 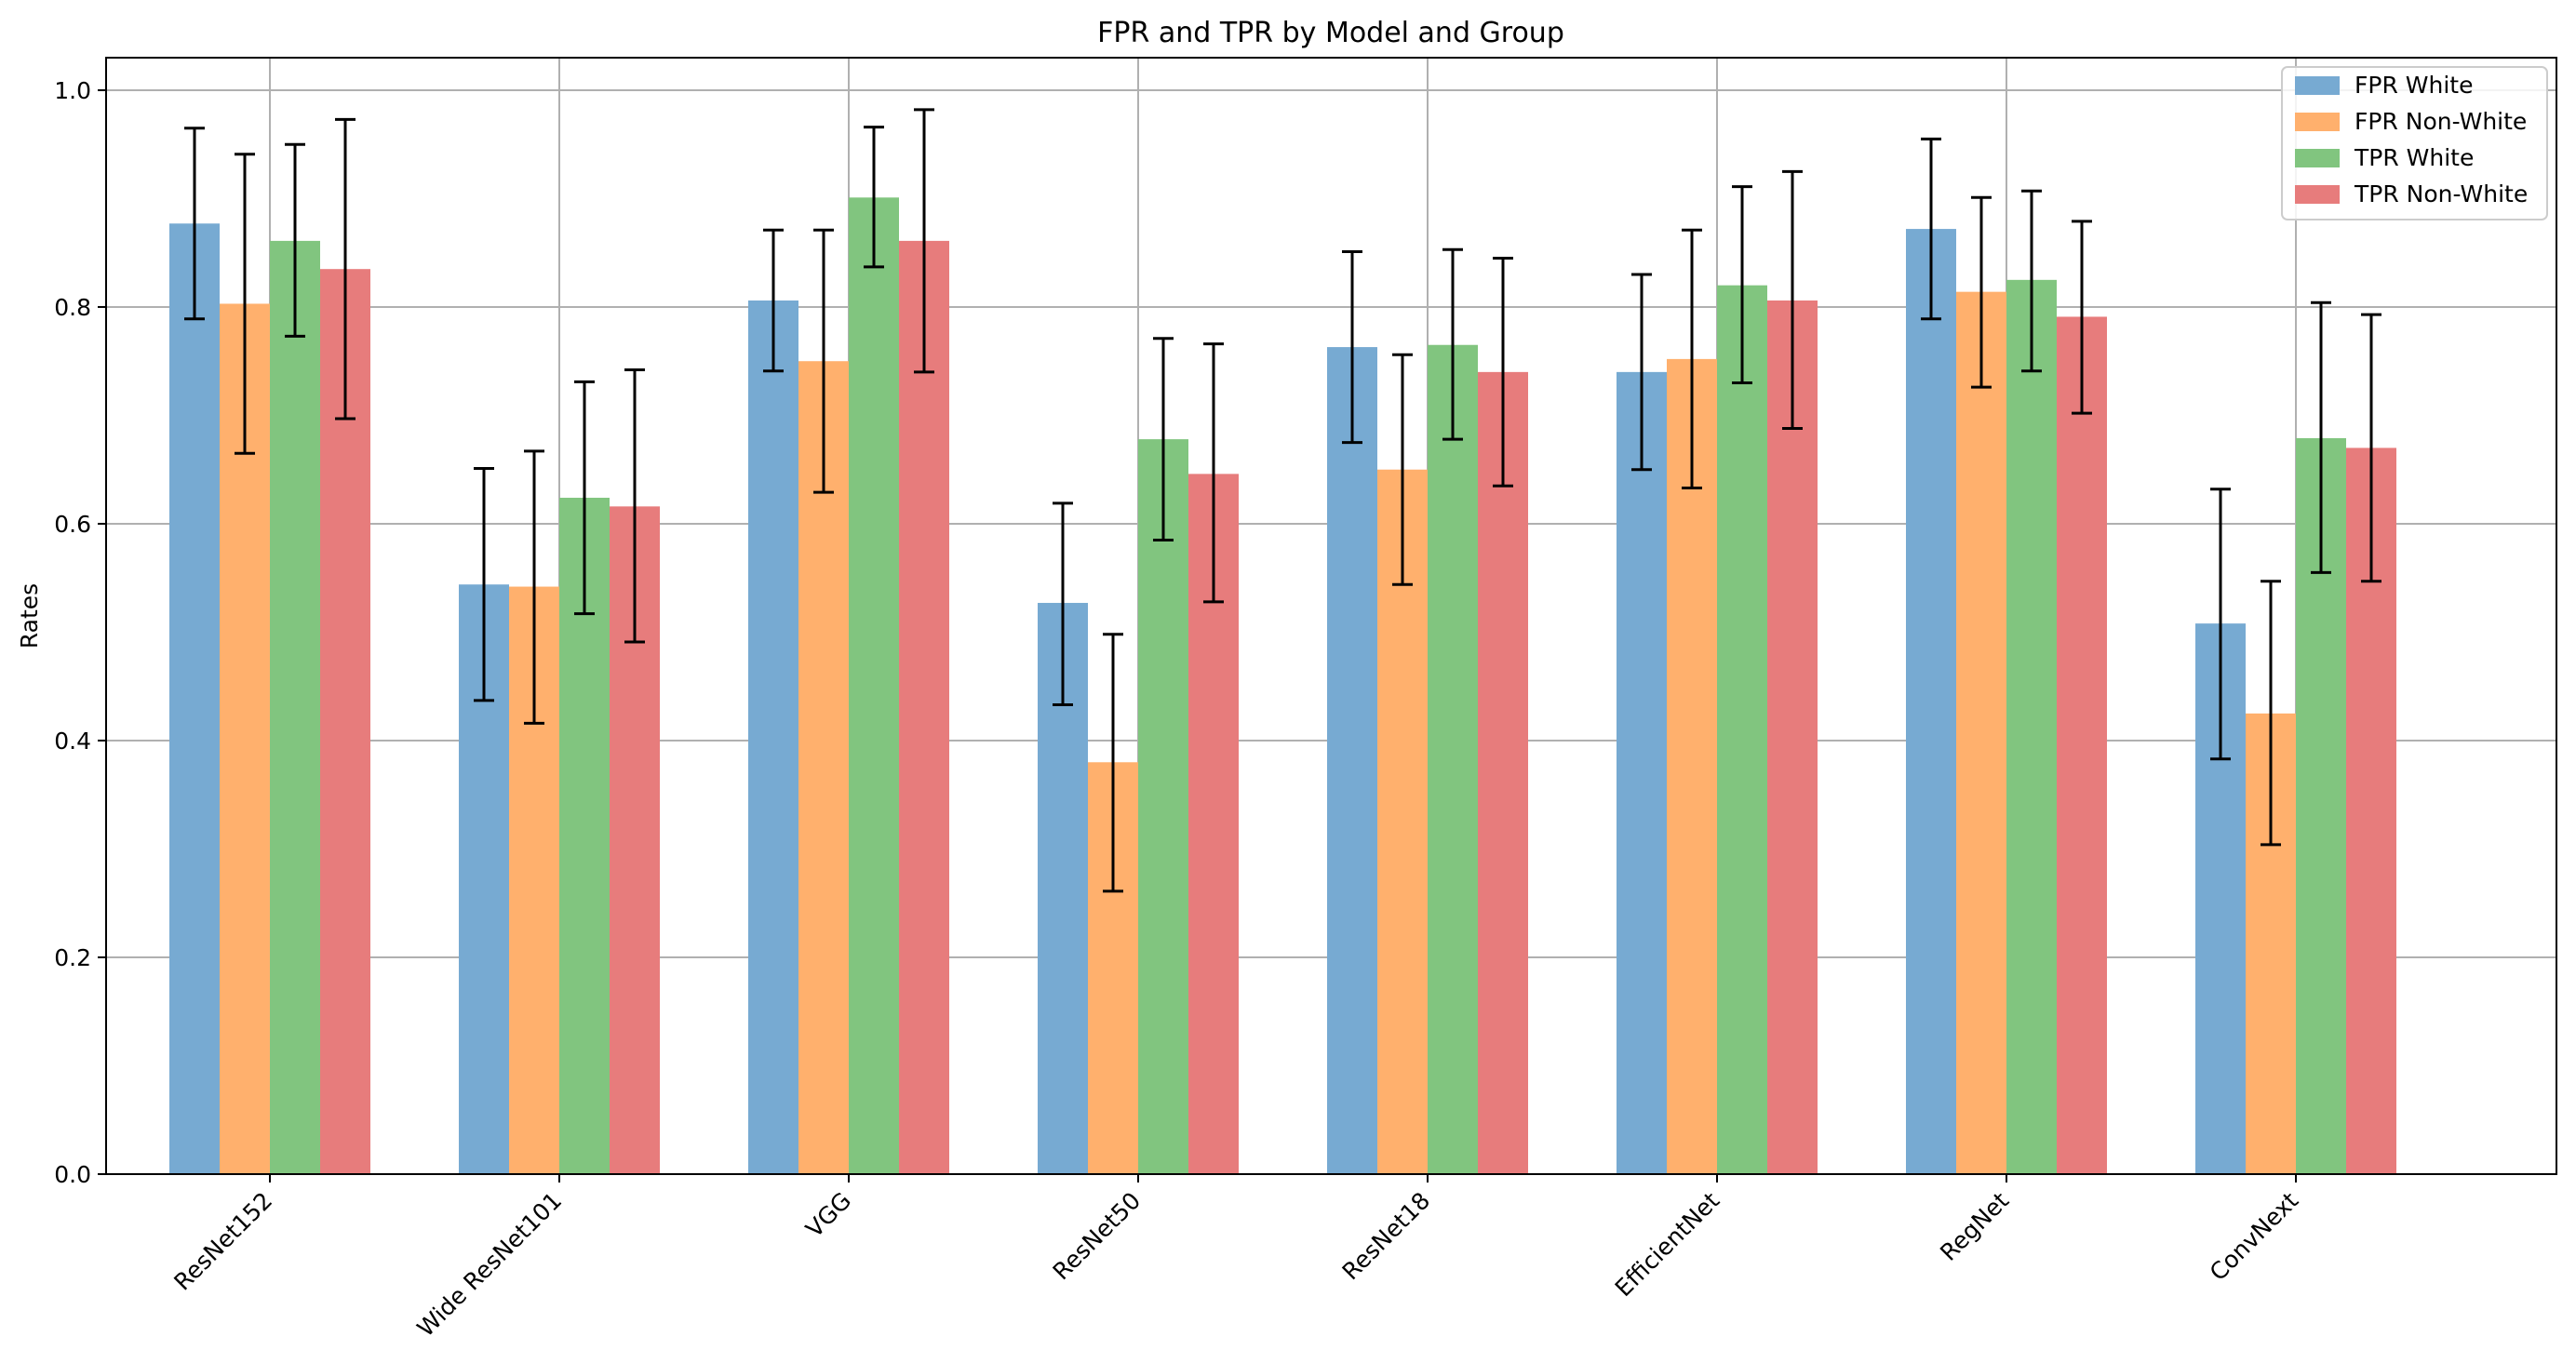 I want to click on y-tick-label: 0.4, so click(x=72, y=741).